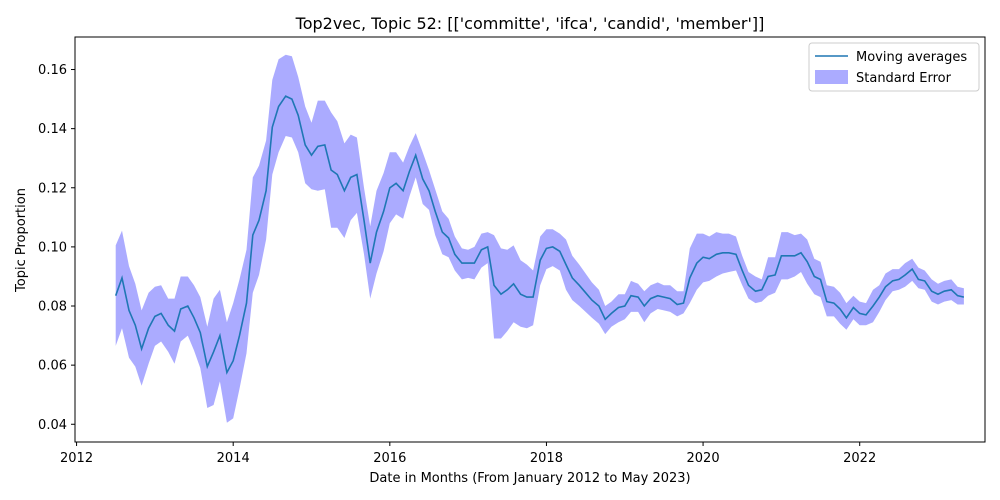 The height and width of the screenshot is (500, 1000). What do you see at coordinates (233, 458) in the screenshot?
I see `x-tick-label: 2014` at bounding box center [233, 458].